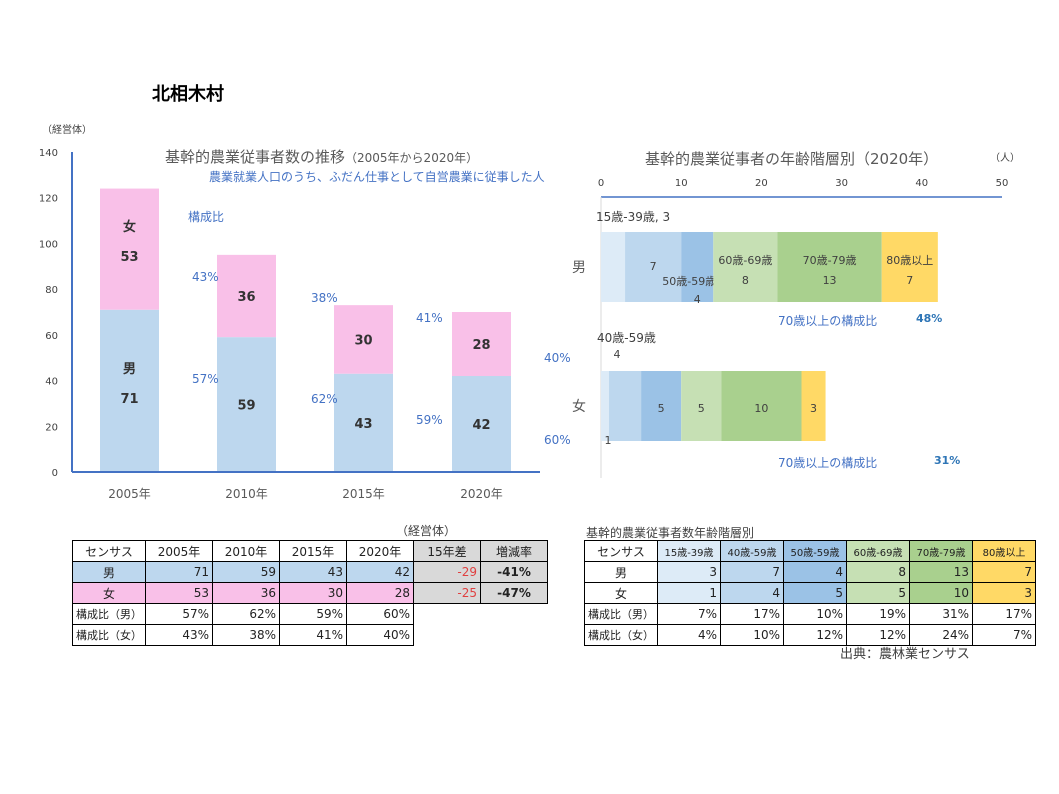 Image resolution: width=1059 pixels, height=794 pixels. I want to click on share-label-female: 40%, so click(557, 358).